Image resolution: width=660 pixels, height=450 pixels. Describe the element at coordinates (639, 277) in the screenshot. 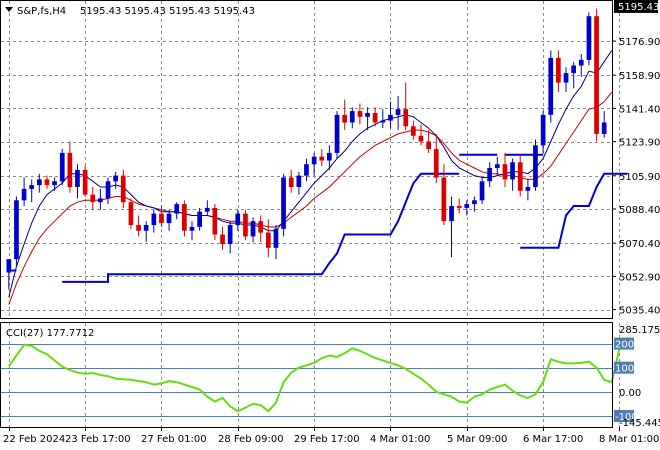

I see `price-tick-label: 5052.90` at that location.